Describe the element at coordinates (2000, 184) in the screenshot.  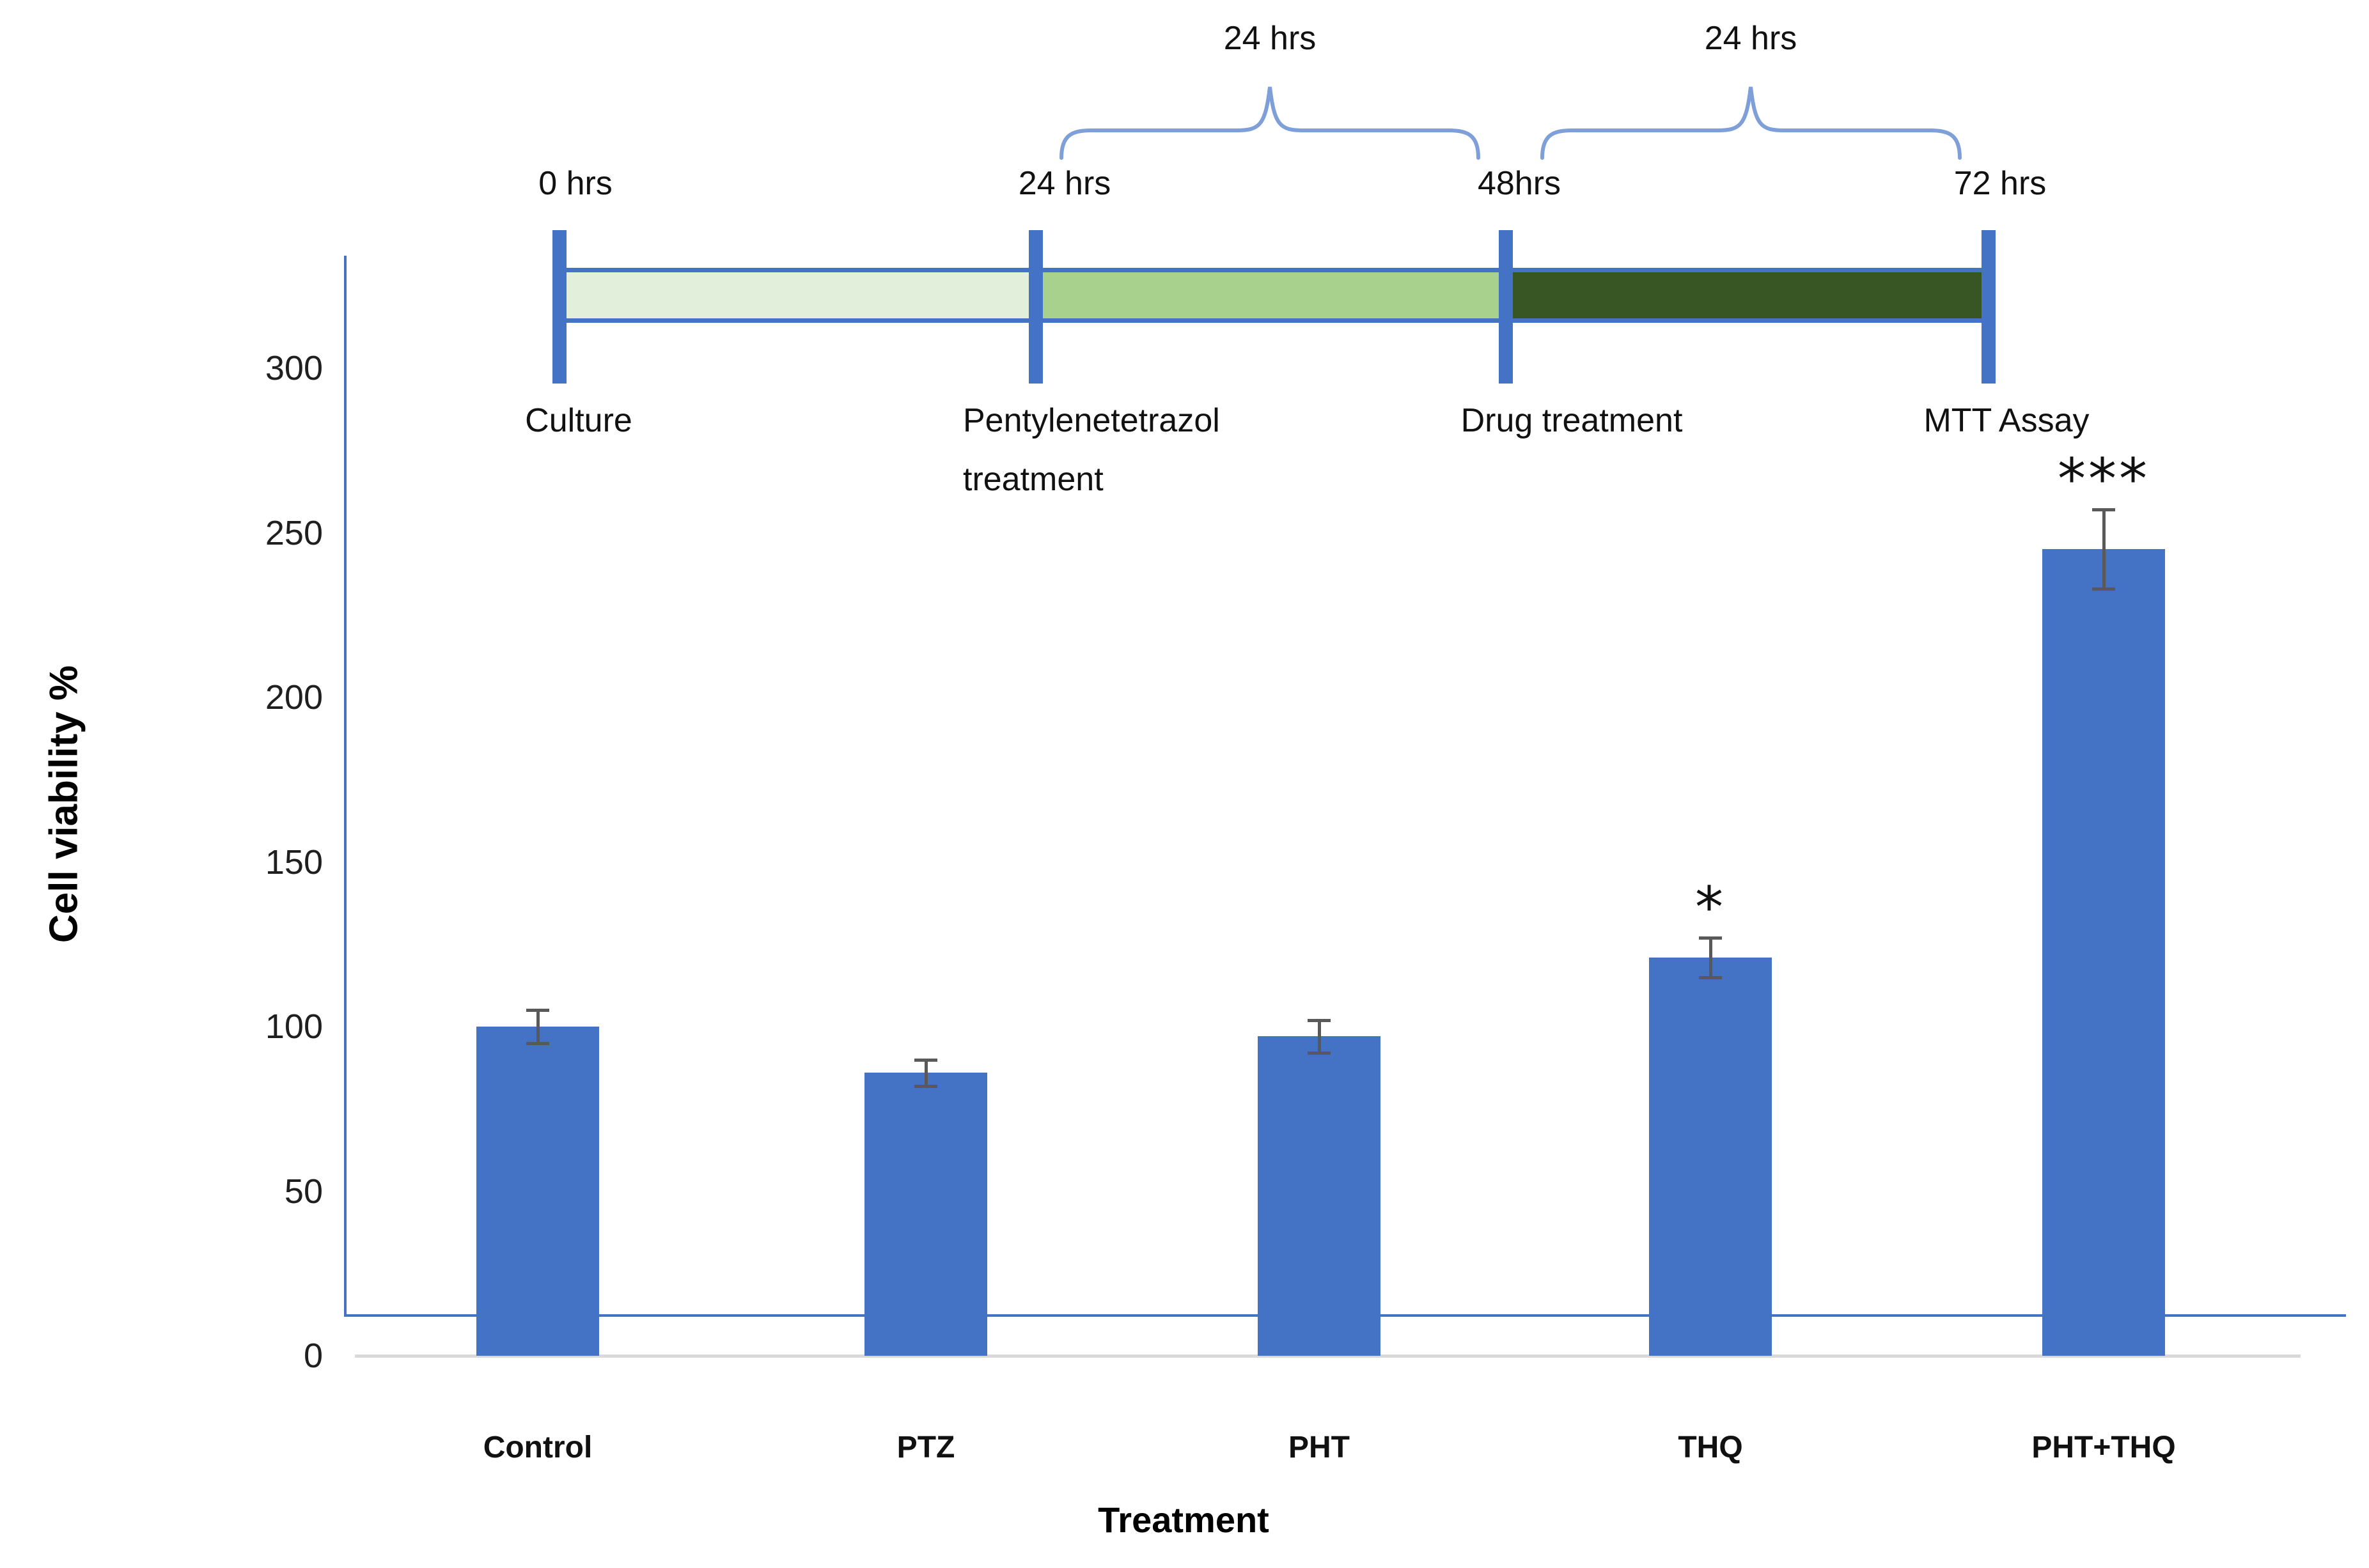
I see `timeline-time-label: 72 hrs` at that location.